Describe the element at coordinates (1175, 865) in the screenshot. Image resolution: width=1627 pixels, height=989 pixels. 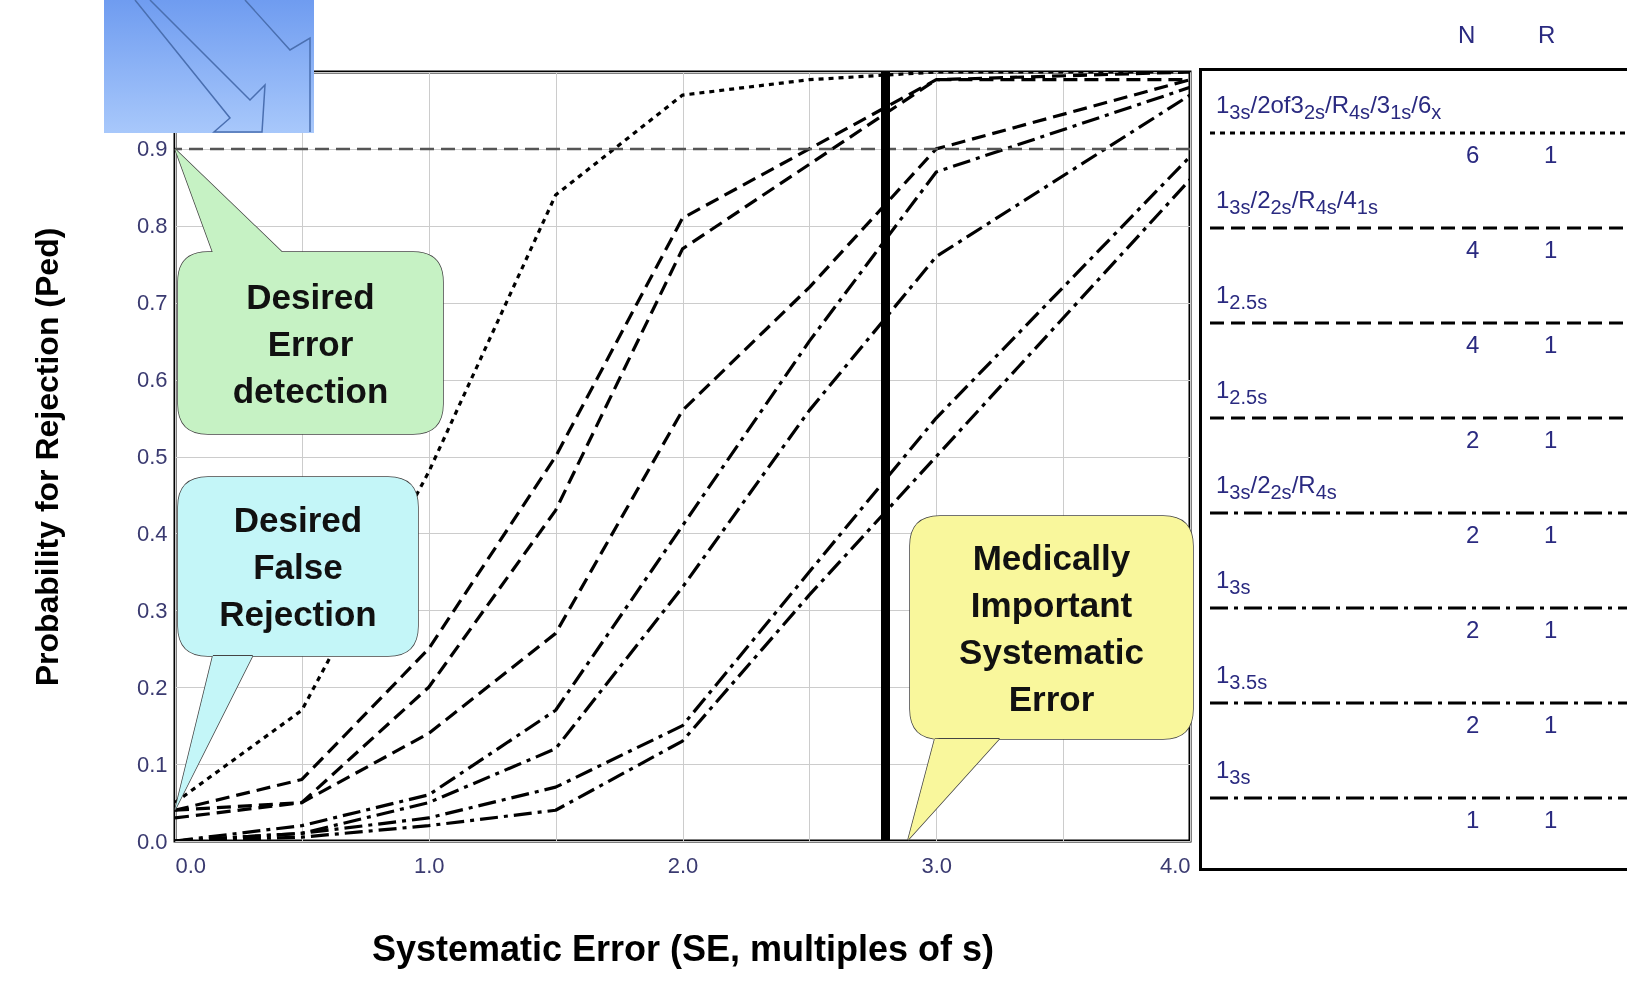
I see `x-tick-label: 4.0` at that location.